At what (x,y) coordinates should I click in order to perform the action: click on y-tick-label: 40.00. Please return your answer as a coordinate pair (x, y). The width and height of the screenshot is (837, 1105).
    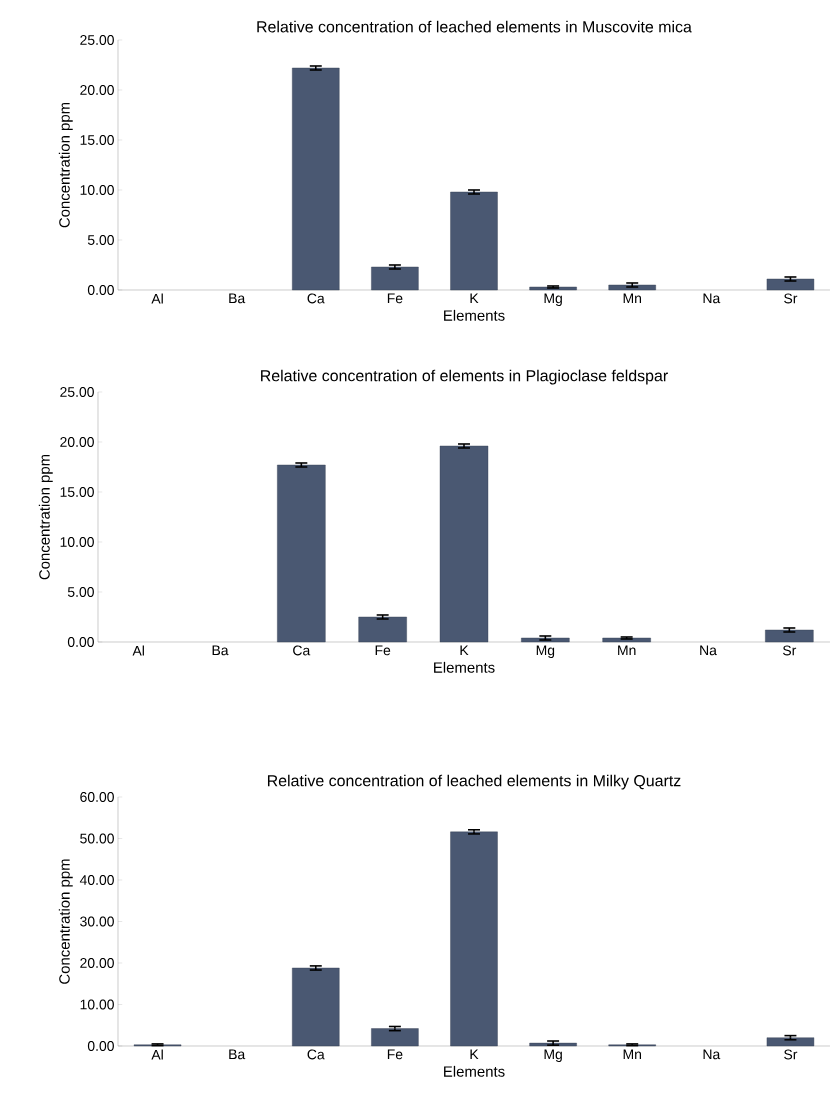
    Looking at the image, I should click on (96, 880).